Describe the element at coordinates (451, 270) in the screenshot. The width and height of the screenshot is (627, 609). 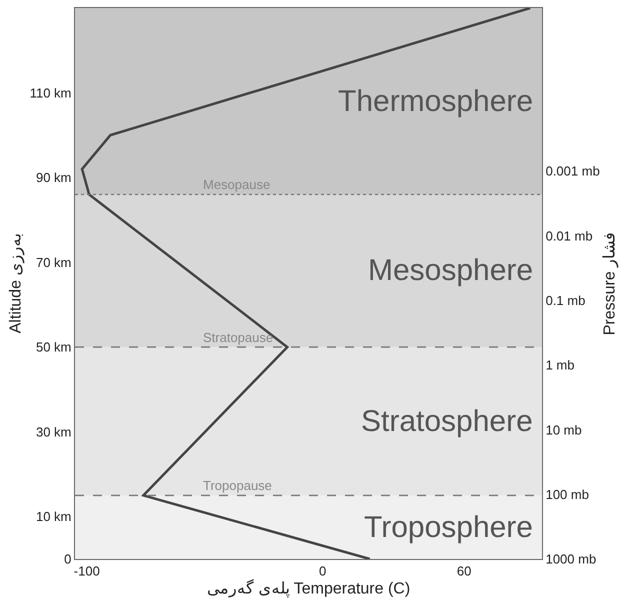
I see `band-label: Mesosphere` at that location.